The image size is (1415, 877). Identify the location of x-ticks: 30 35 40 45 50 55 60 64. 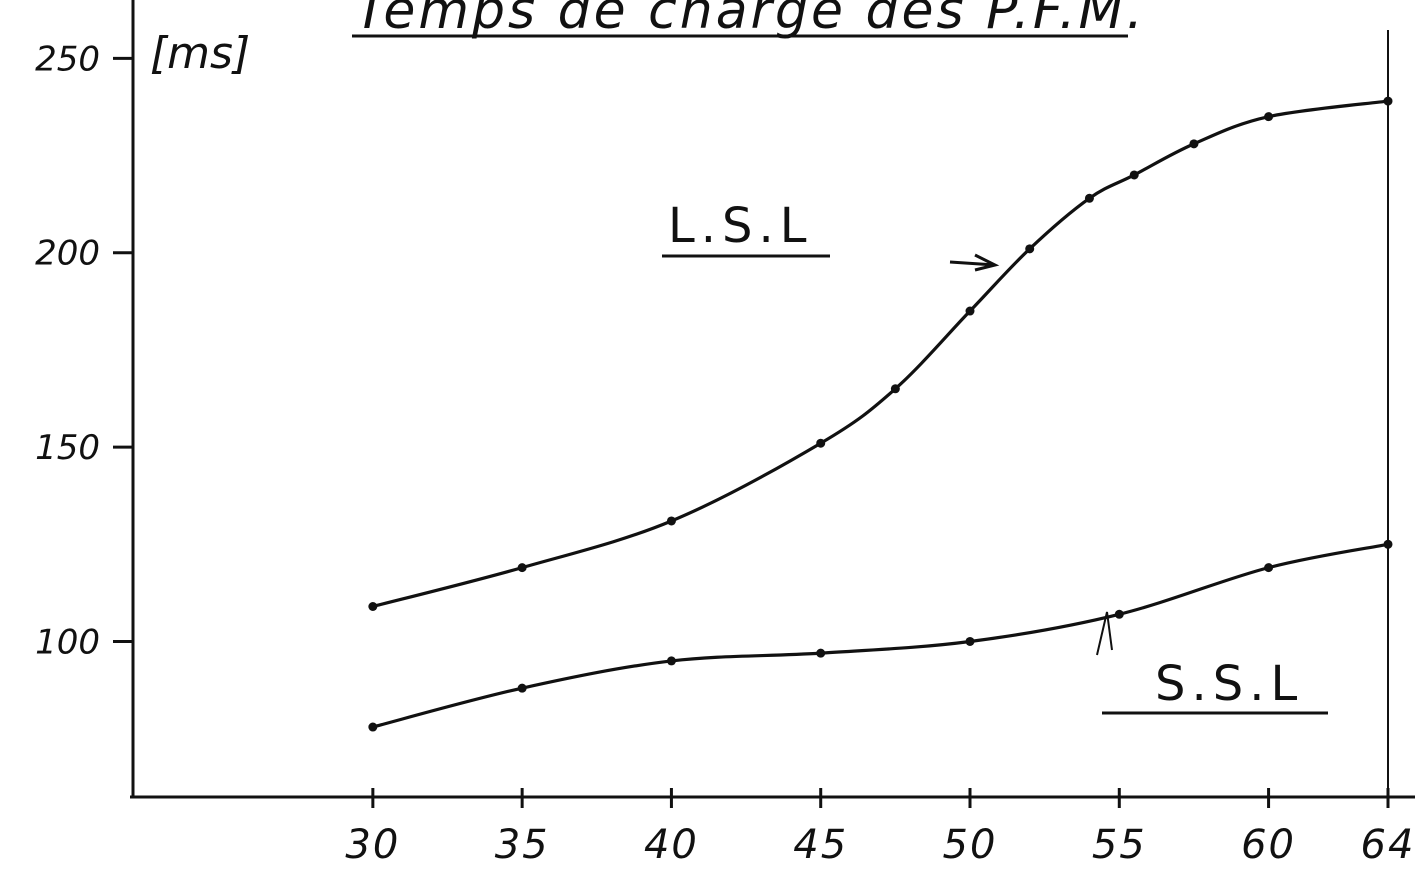
(880, 828).